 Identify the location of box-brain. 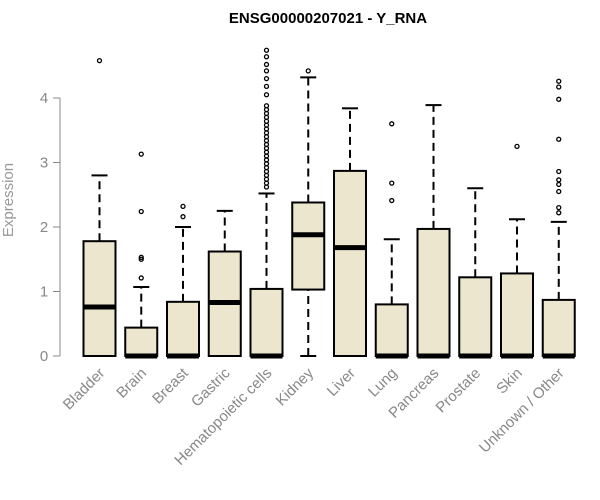
(141, 255).